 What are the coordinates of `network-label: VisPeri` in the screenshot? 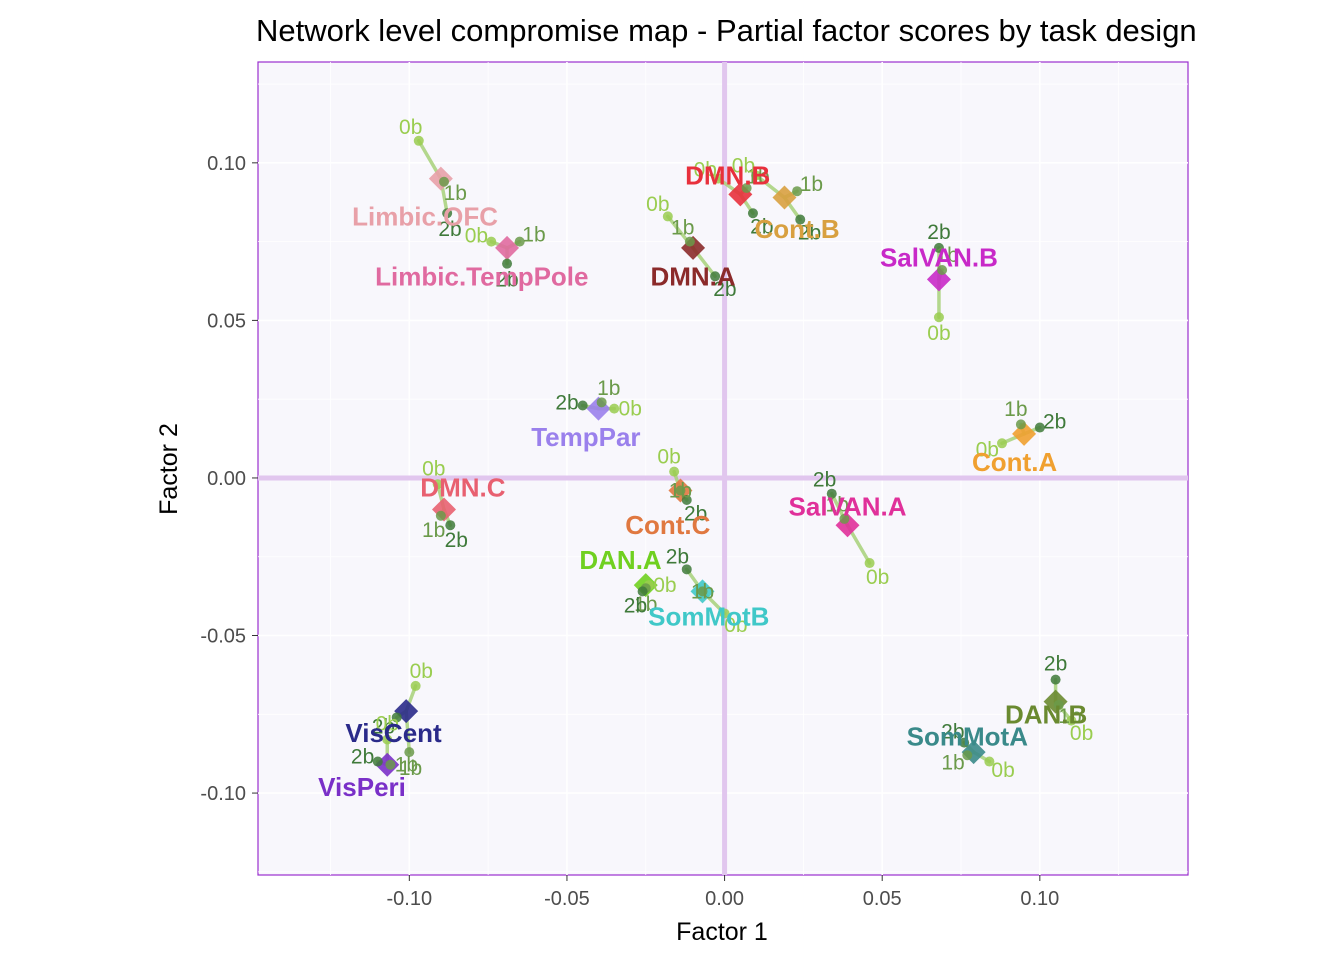 It's located at (362, 787).